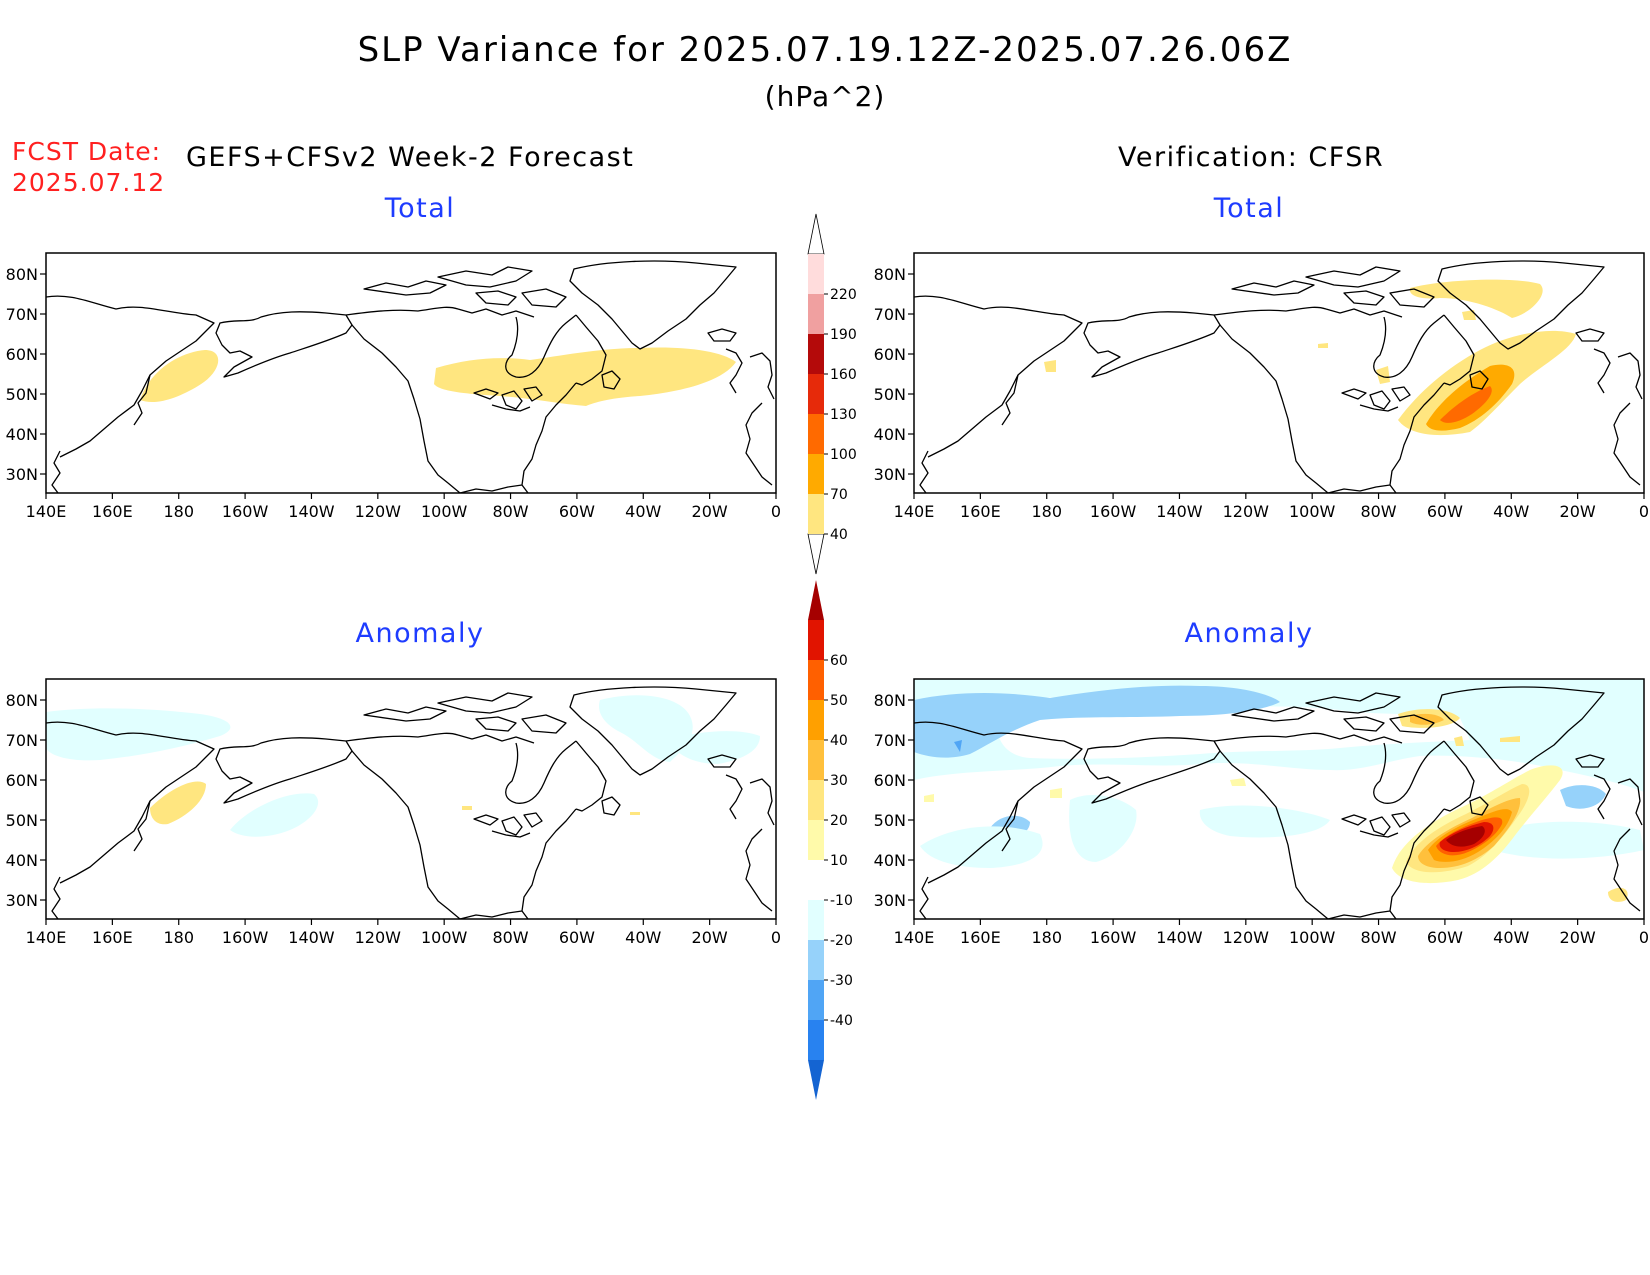 This screenshot has height=1275, width=1650. I want to click on colorbar-label: 220, so click(843, 295).